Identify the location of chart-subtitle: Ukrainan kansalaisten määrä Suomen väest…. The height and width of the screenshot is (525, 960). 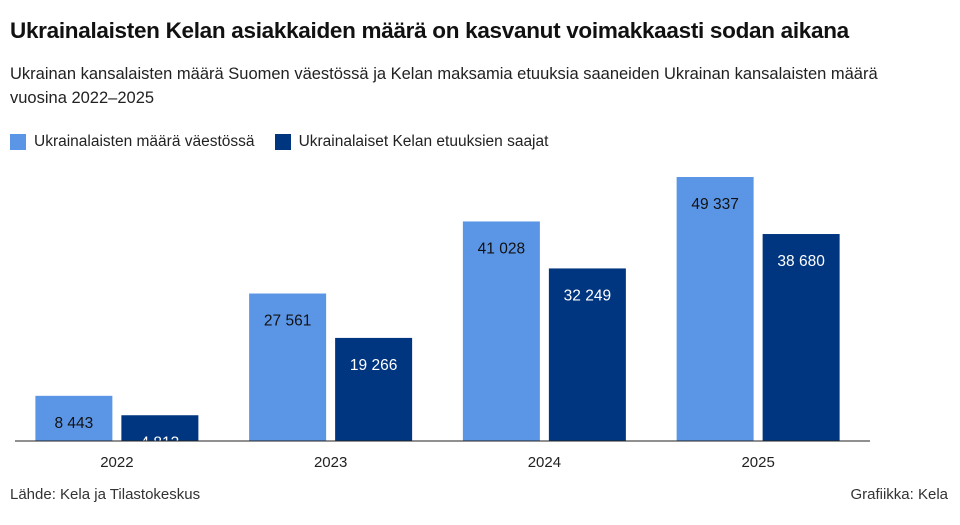
(444, 86).